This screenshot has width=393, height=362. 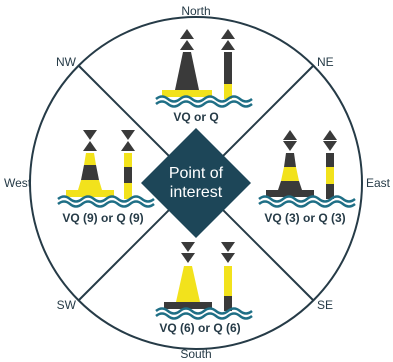 What do you see at coordinates (66, 62) in the screenshot?
I see `label-nw: NW` at bounding box center [66, 62].